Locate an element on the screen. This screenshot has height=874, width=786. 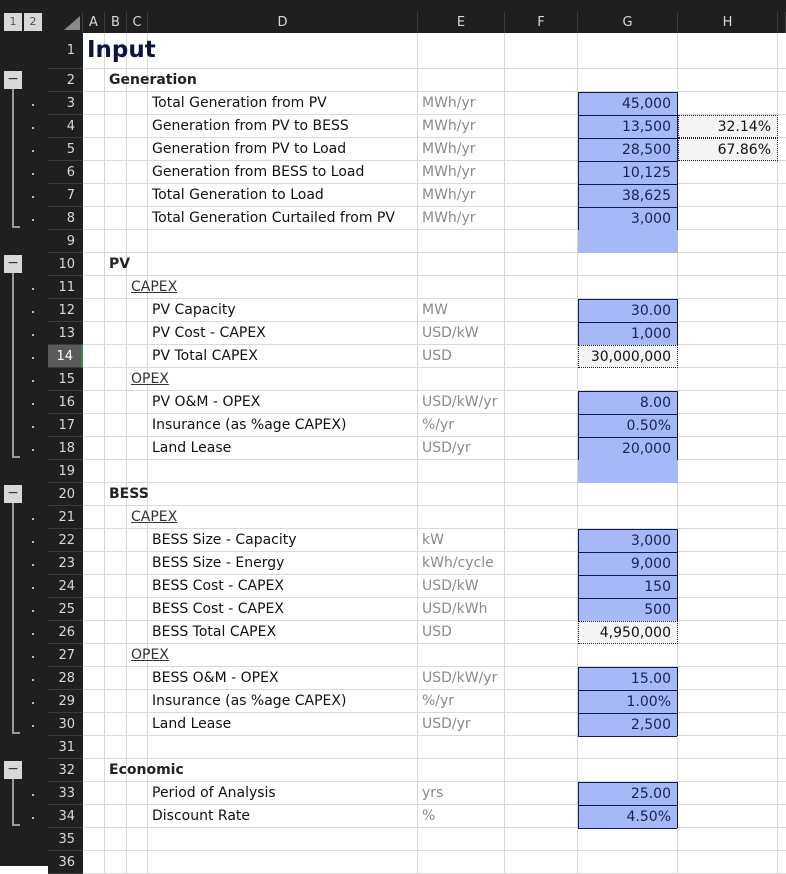
row-header-22: 22 is located at coordinates (65, 540).